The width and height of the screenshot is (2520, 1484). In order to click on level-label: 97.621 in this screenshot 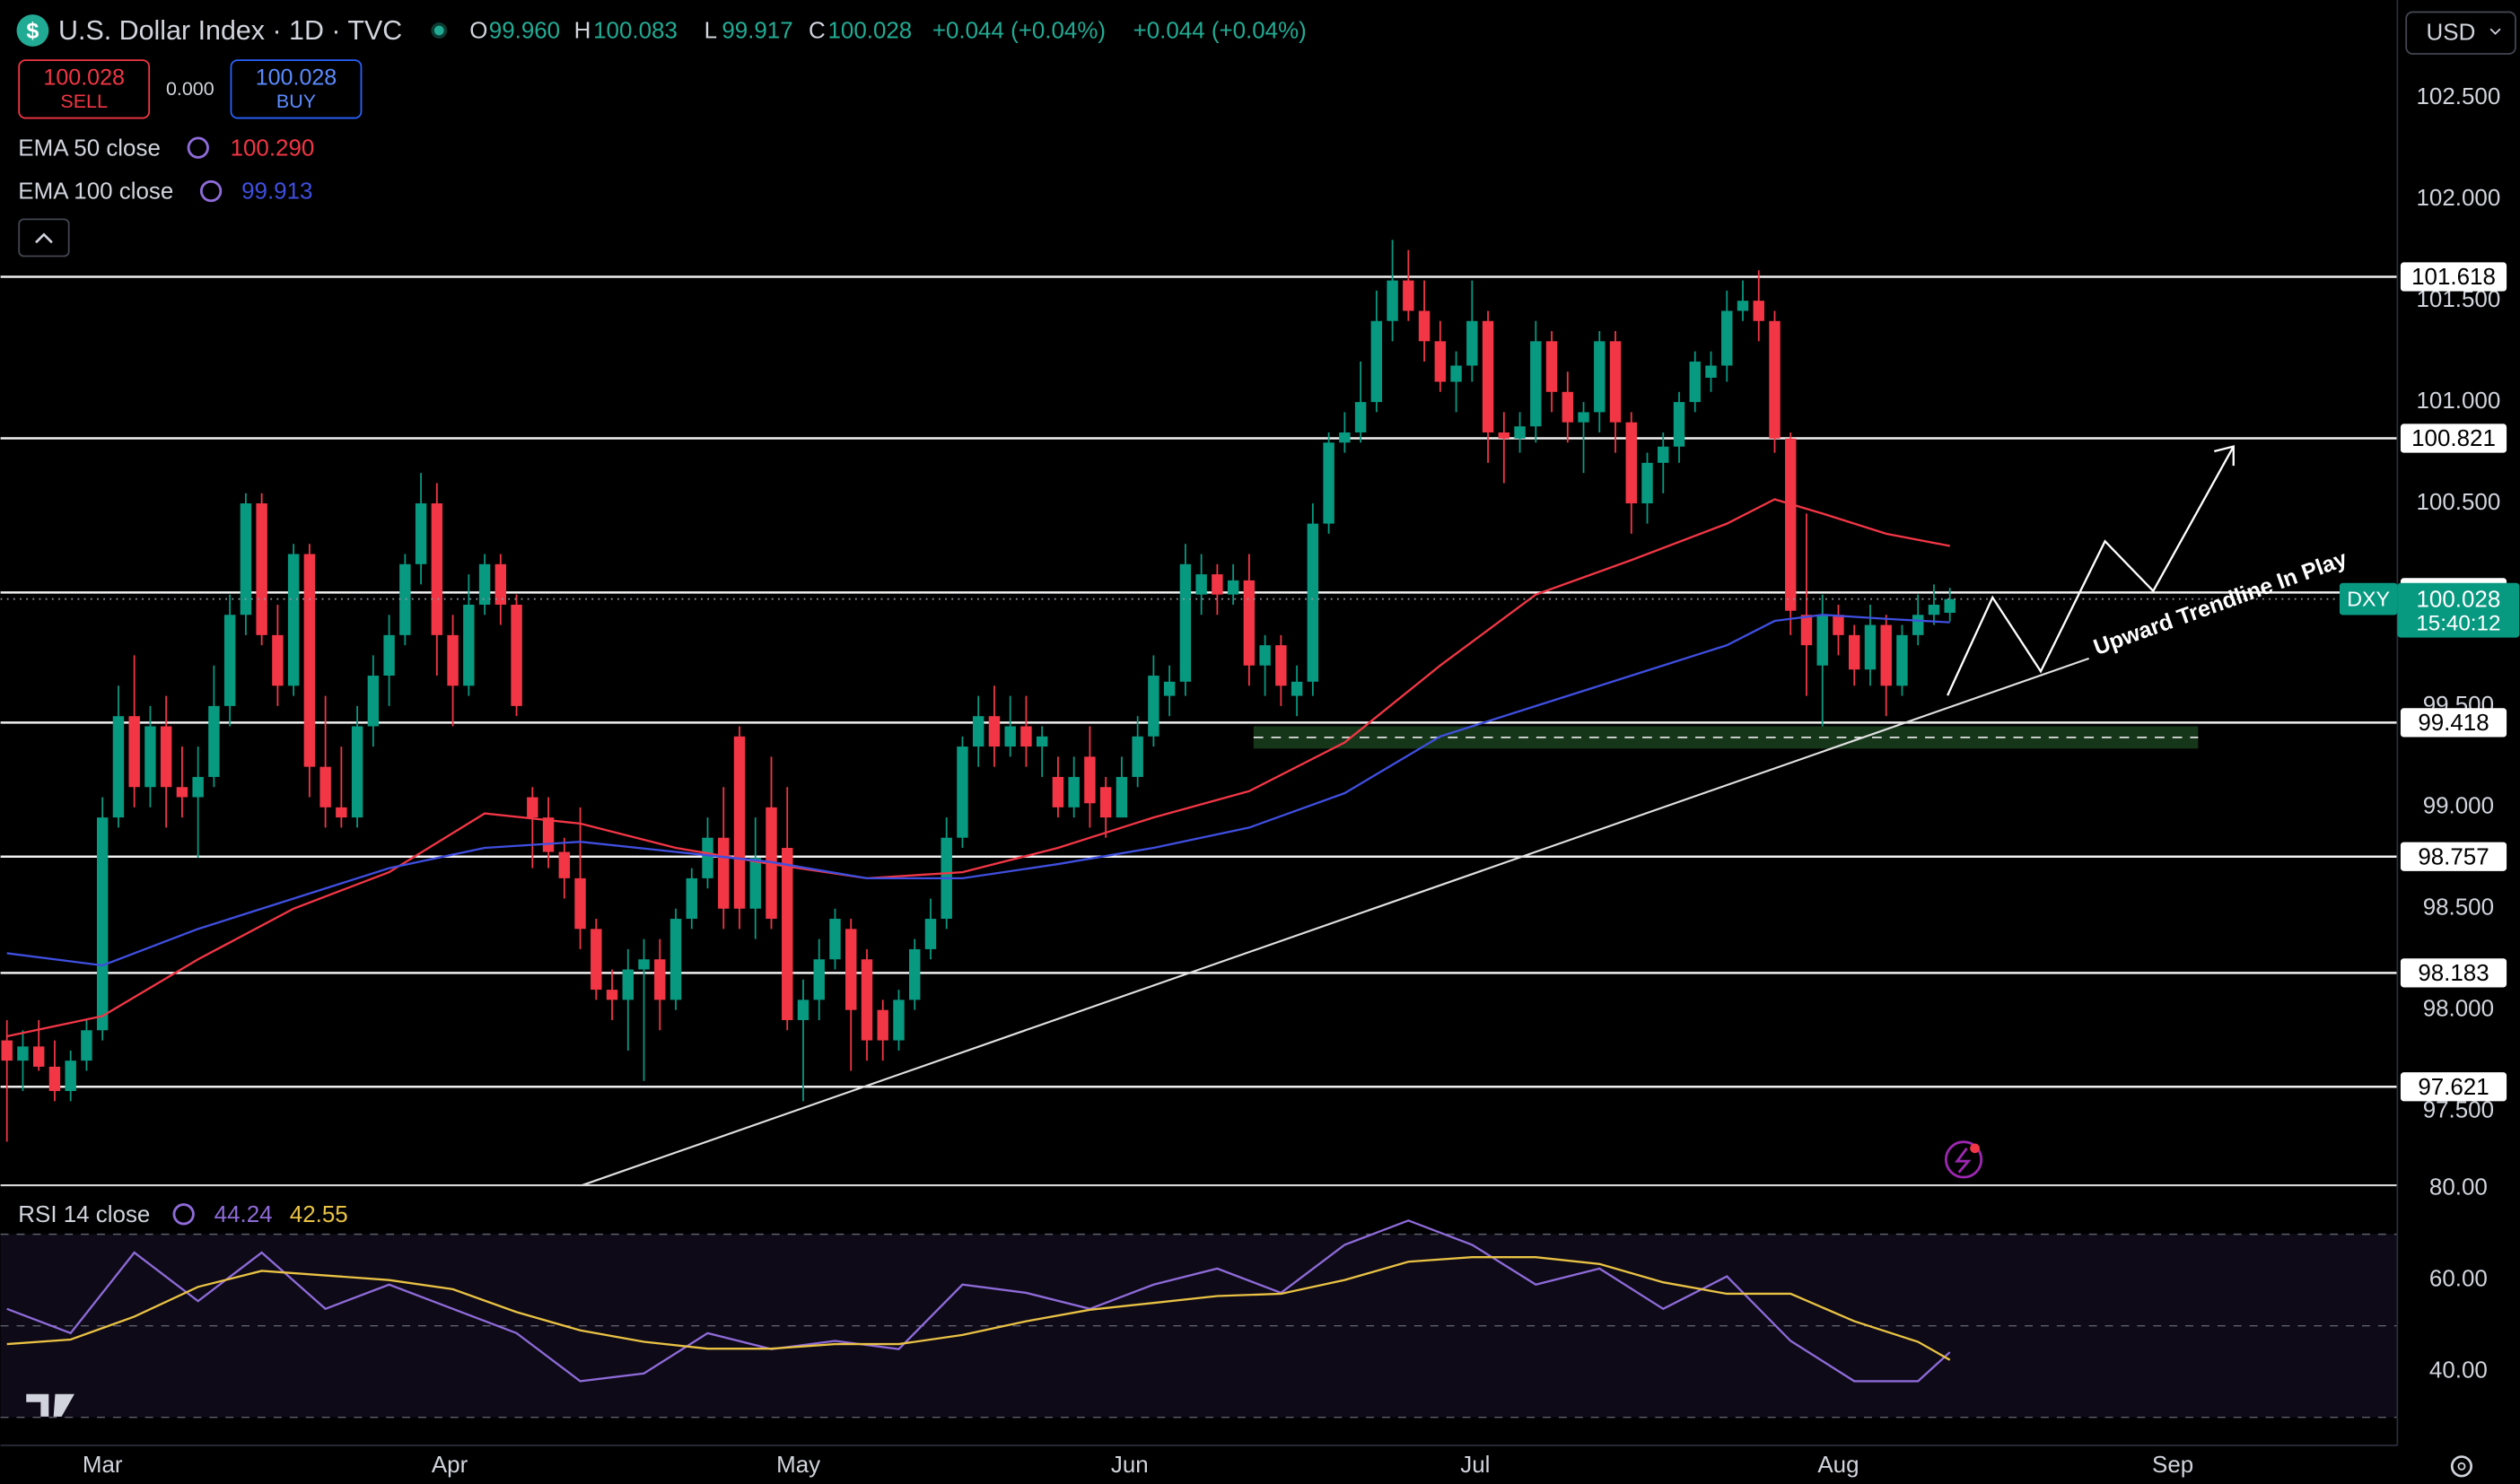, I will do `click(2453, 1087)`.